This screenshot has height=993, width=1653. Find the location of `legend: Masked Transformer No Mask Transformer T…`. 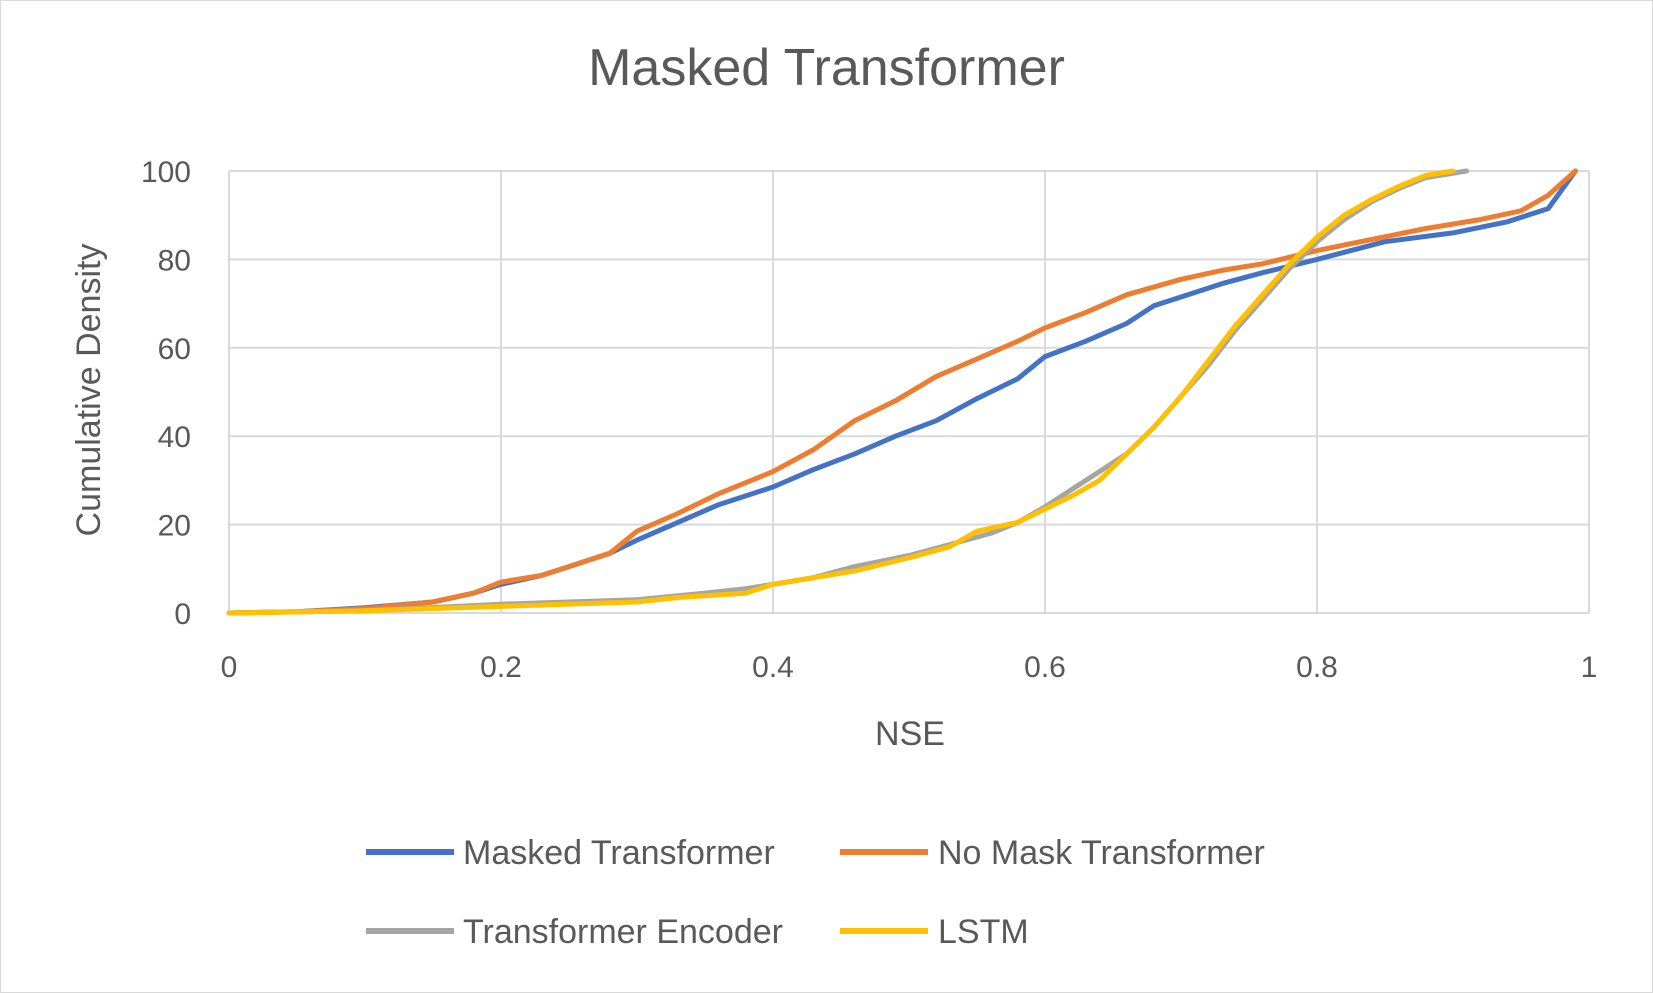

legend: Masked Transformer No Mask Transformer T… is located at coordinates (815, 892).